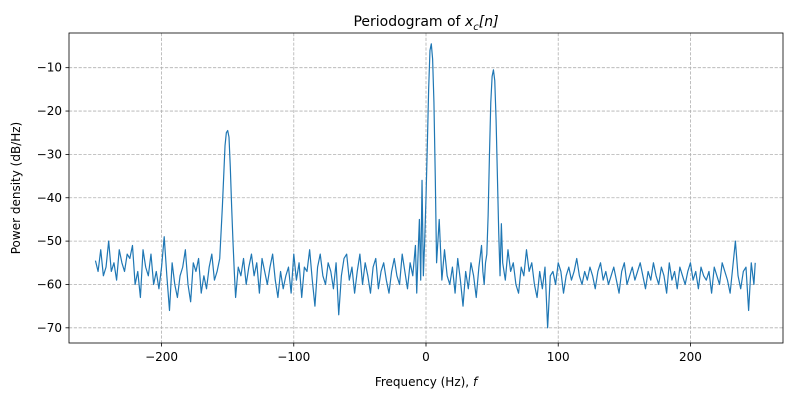  I want to click on x-axis-label: Frequency (Hz), f, so click(427, 382).